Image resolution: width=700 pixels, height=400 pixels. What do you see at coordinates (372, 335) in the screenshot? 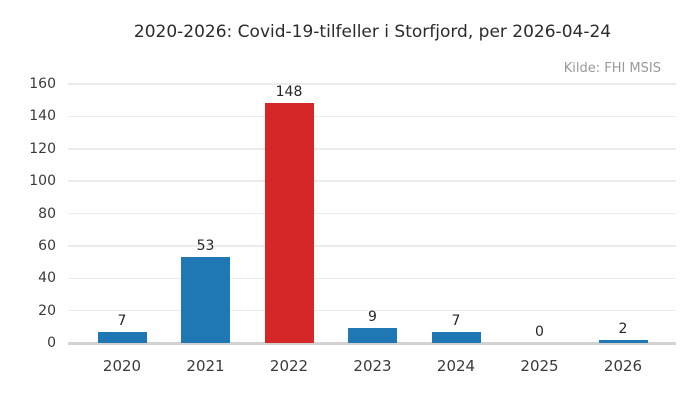
I see `bar-2023` at bounding box center [372, 335].